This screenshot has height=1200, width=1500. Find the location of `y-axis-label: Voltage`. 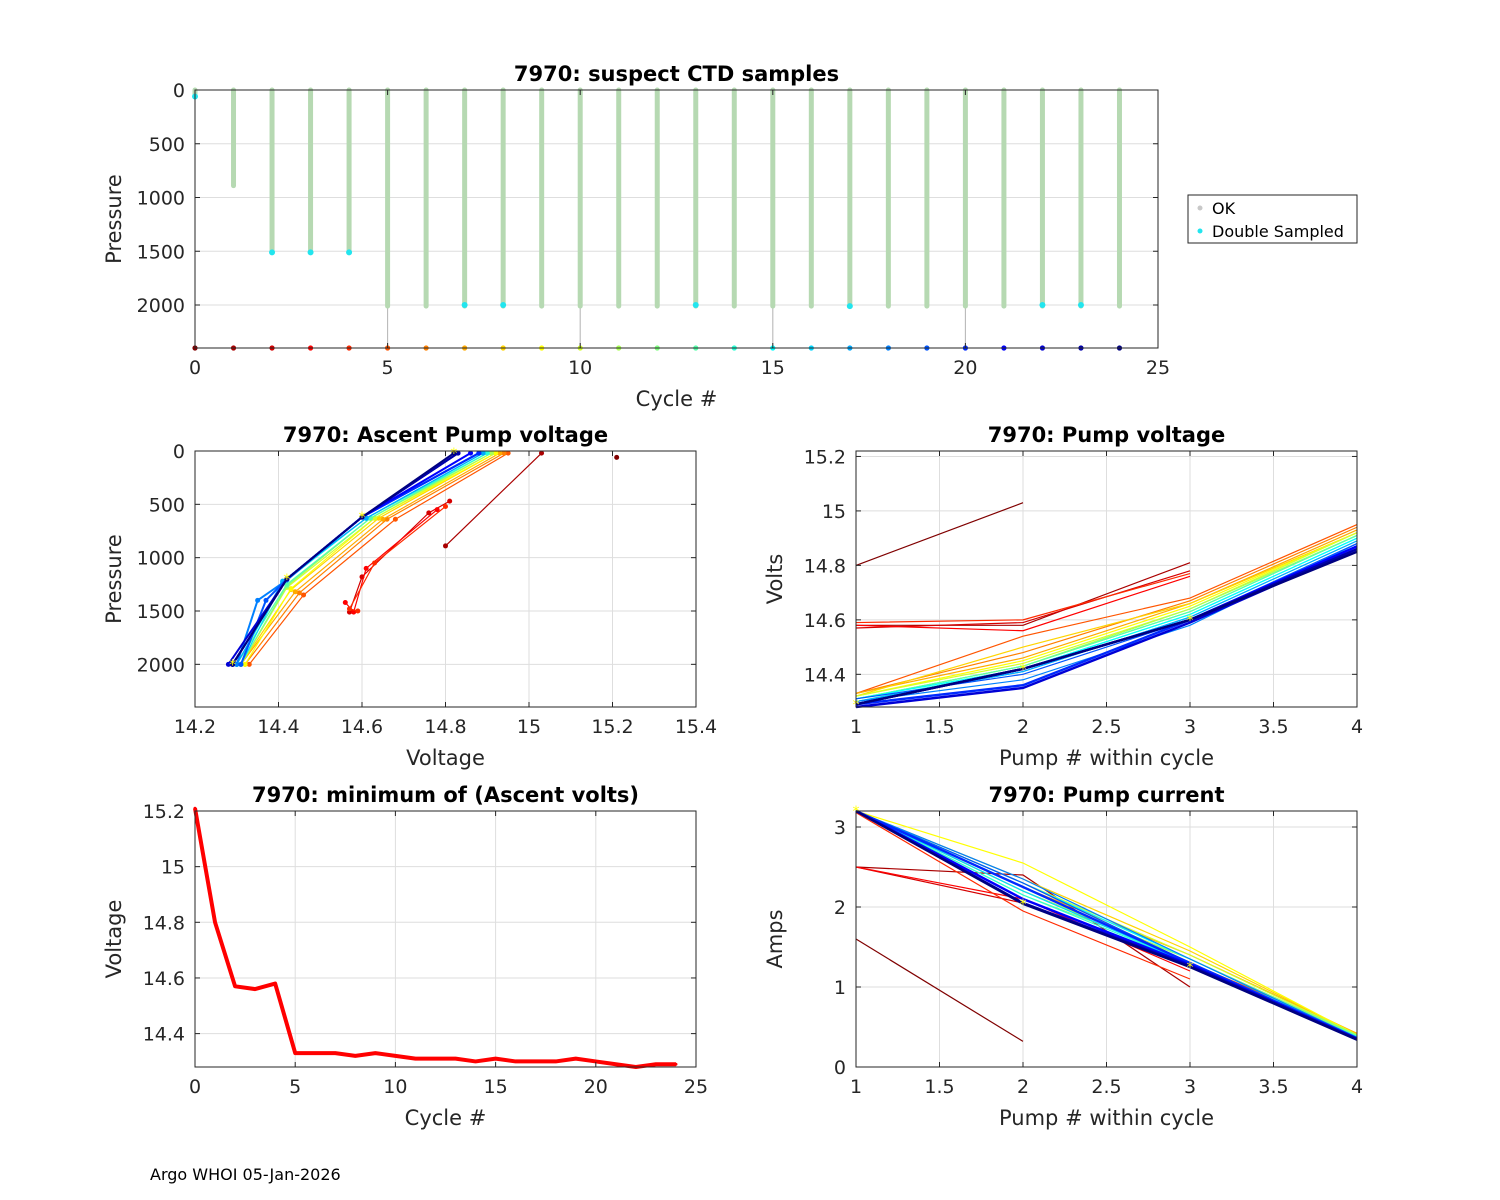

y-axis-label: Voltage is located at coordinates (114, 939).